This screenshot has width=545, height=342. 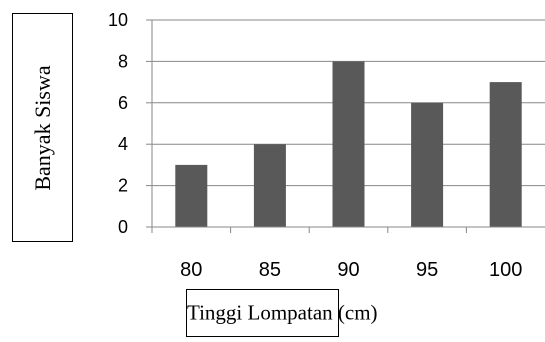 I want to click on x-axis-label-box: Tinggi Lompatan (cm), so click(x=282, y=313).